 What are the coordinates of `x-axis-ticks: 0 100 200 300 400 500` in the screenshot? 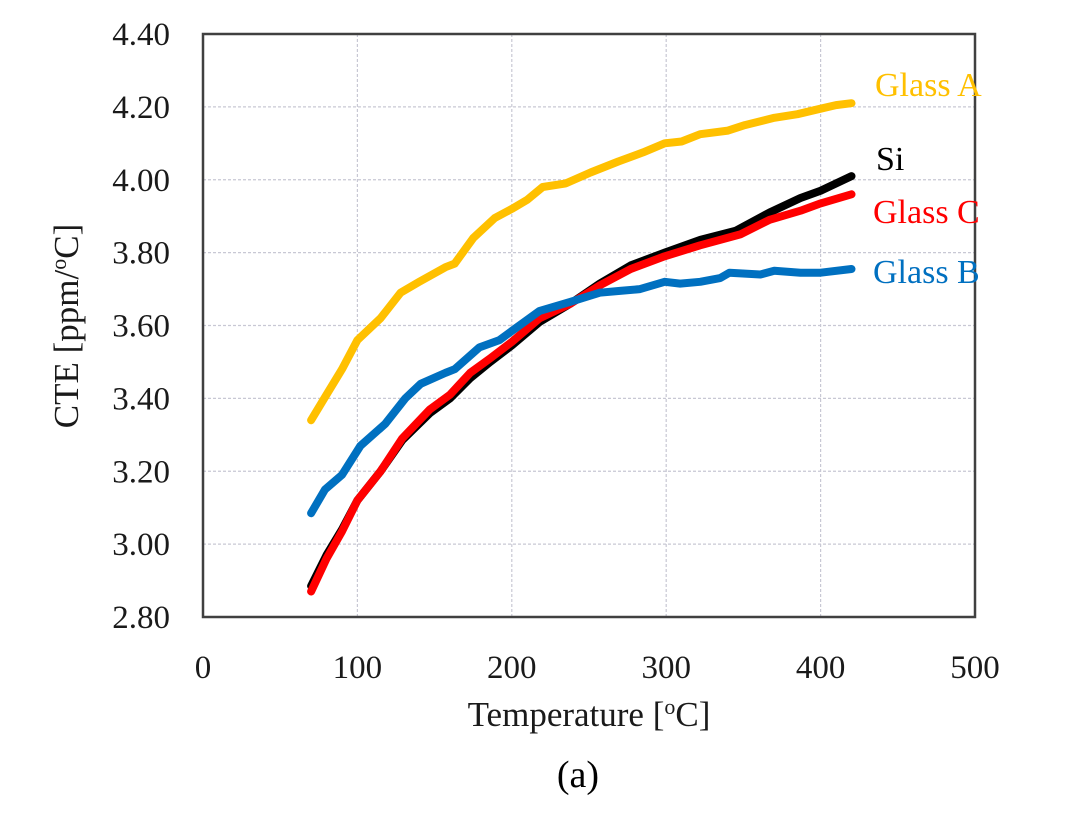 It's located at (597, 668).